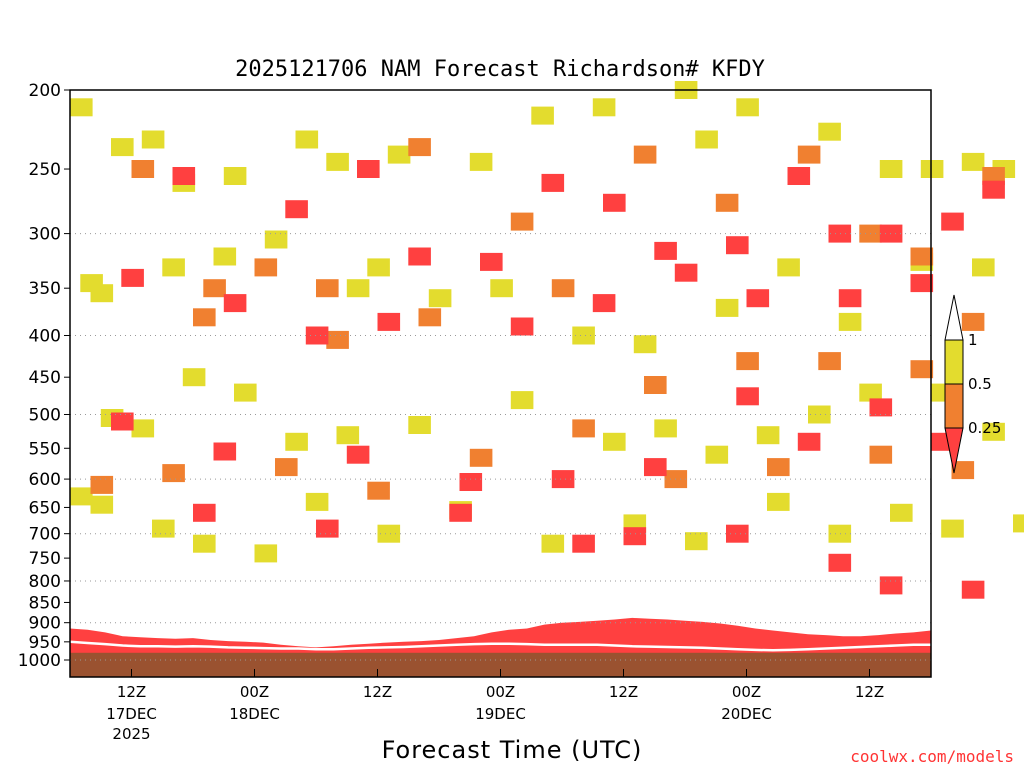 The image size is (1024, 768). I want to click on y-tick-label: 350, so click(45, 289).